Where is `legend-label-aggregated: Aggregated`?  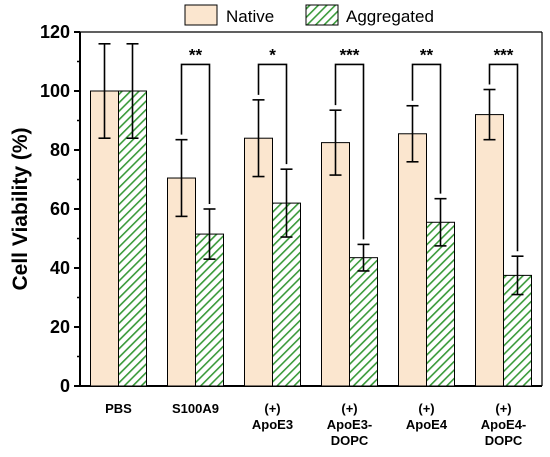
legend-label-aggregated: Aggregated is located at coordinates (390, 16).